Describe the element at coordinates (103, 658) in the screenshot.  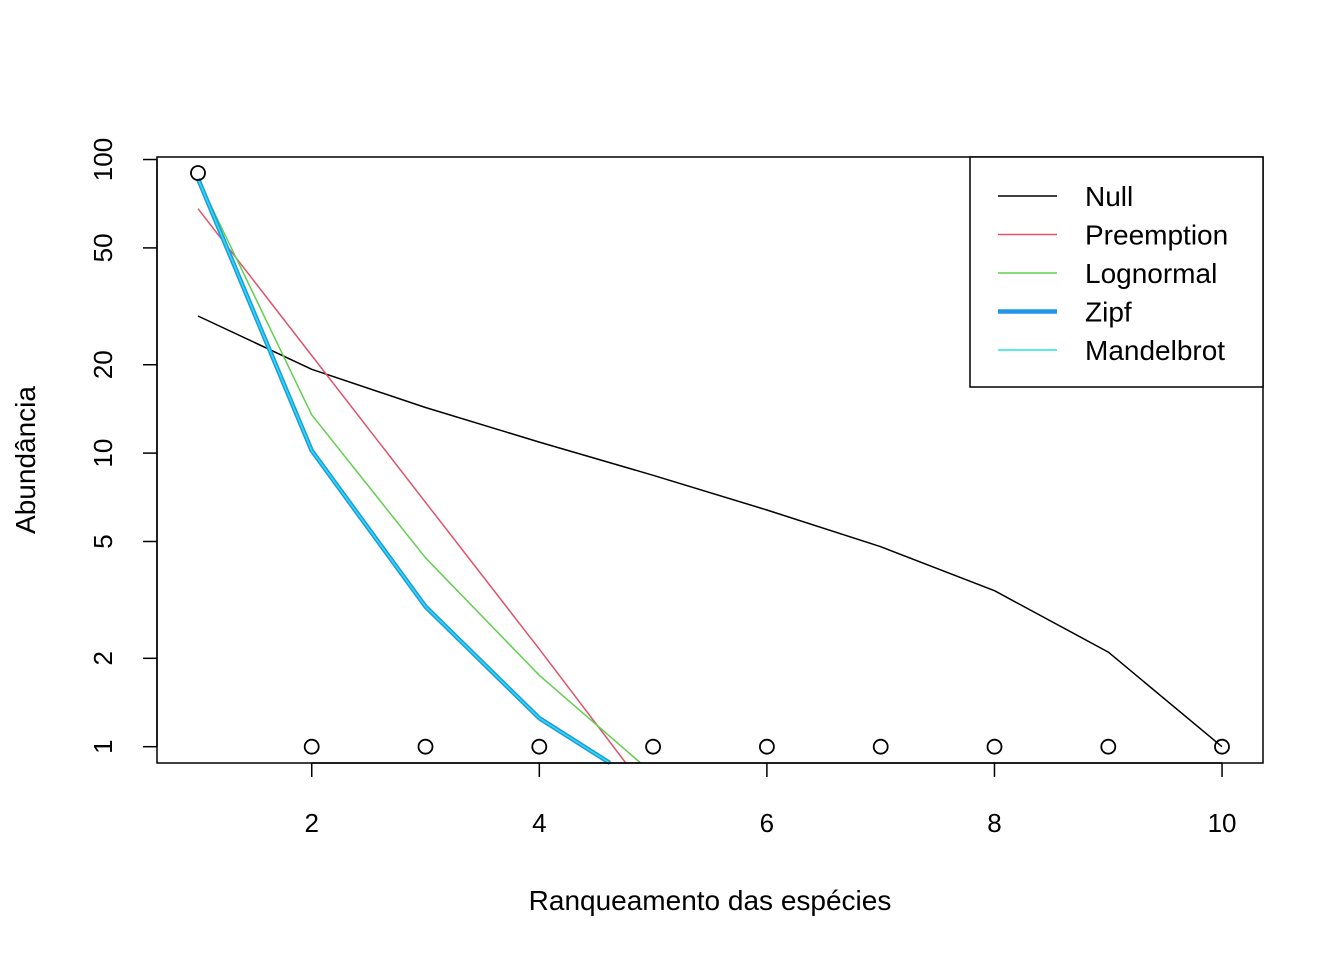
I see `y-tick-label: 2` at that location.